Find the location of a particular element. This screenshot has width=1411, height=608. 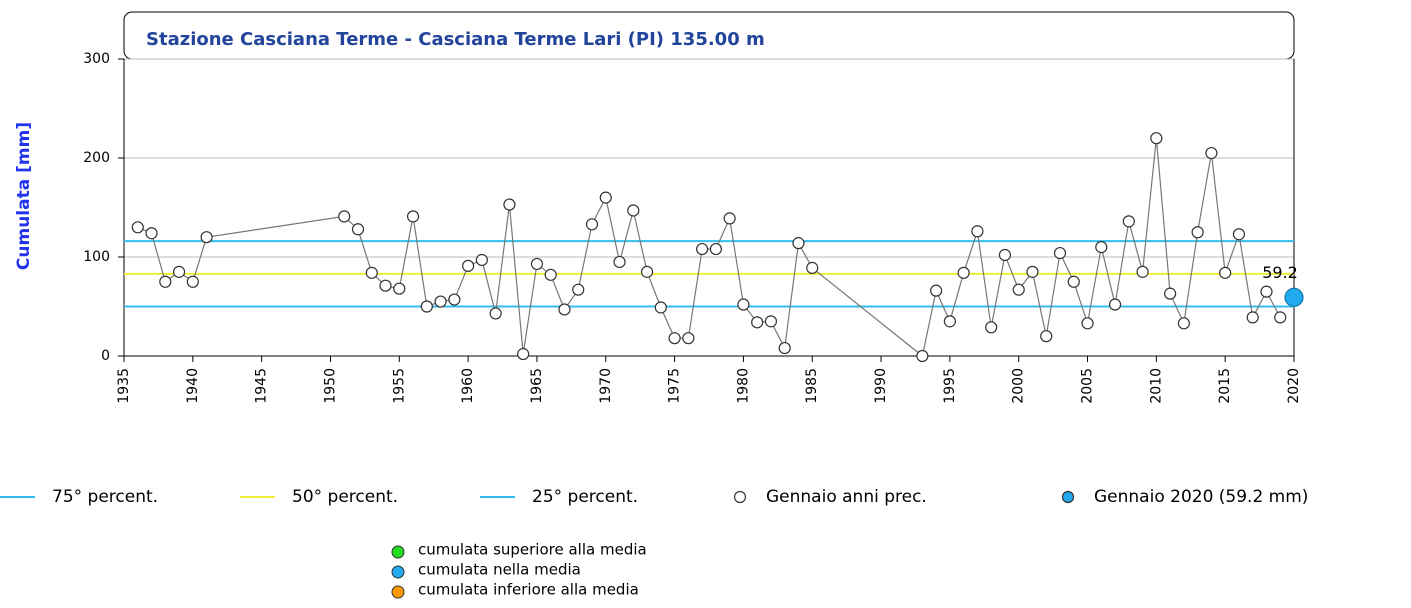

y-tick-label: 100 is located at coordinates (96, 257).